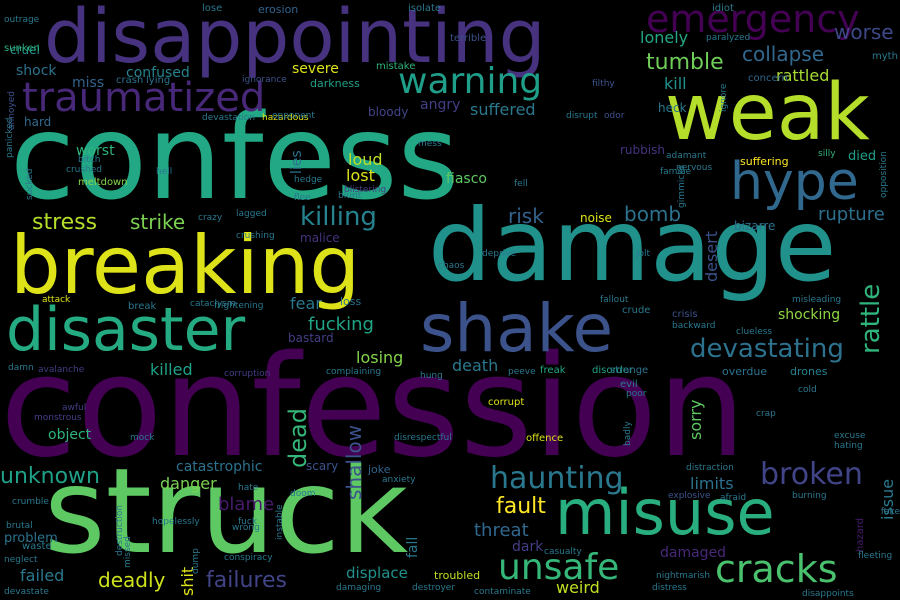 The image size is (900, 600). What do you see at coordinates (423, 438) in the screenshot?
I see `cloud-word: disrespectful` at bounding box center [423, 438].